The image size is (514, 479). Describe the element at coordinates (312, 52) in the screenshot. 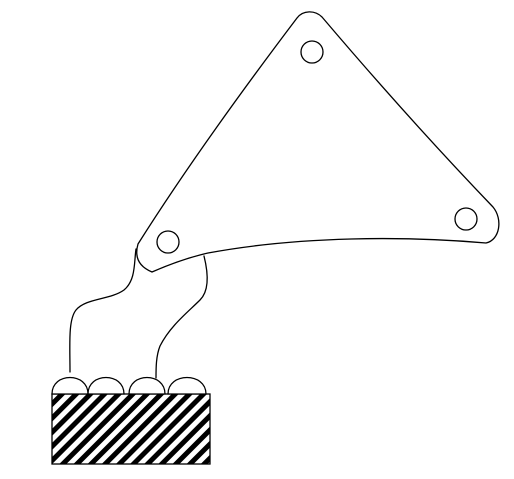

I see `plate-hole-top` at that location.